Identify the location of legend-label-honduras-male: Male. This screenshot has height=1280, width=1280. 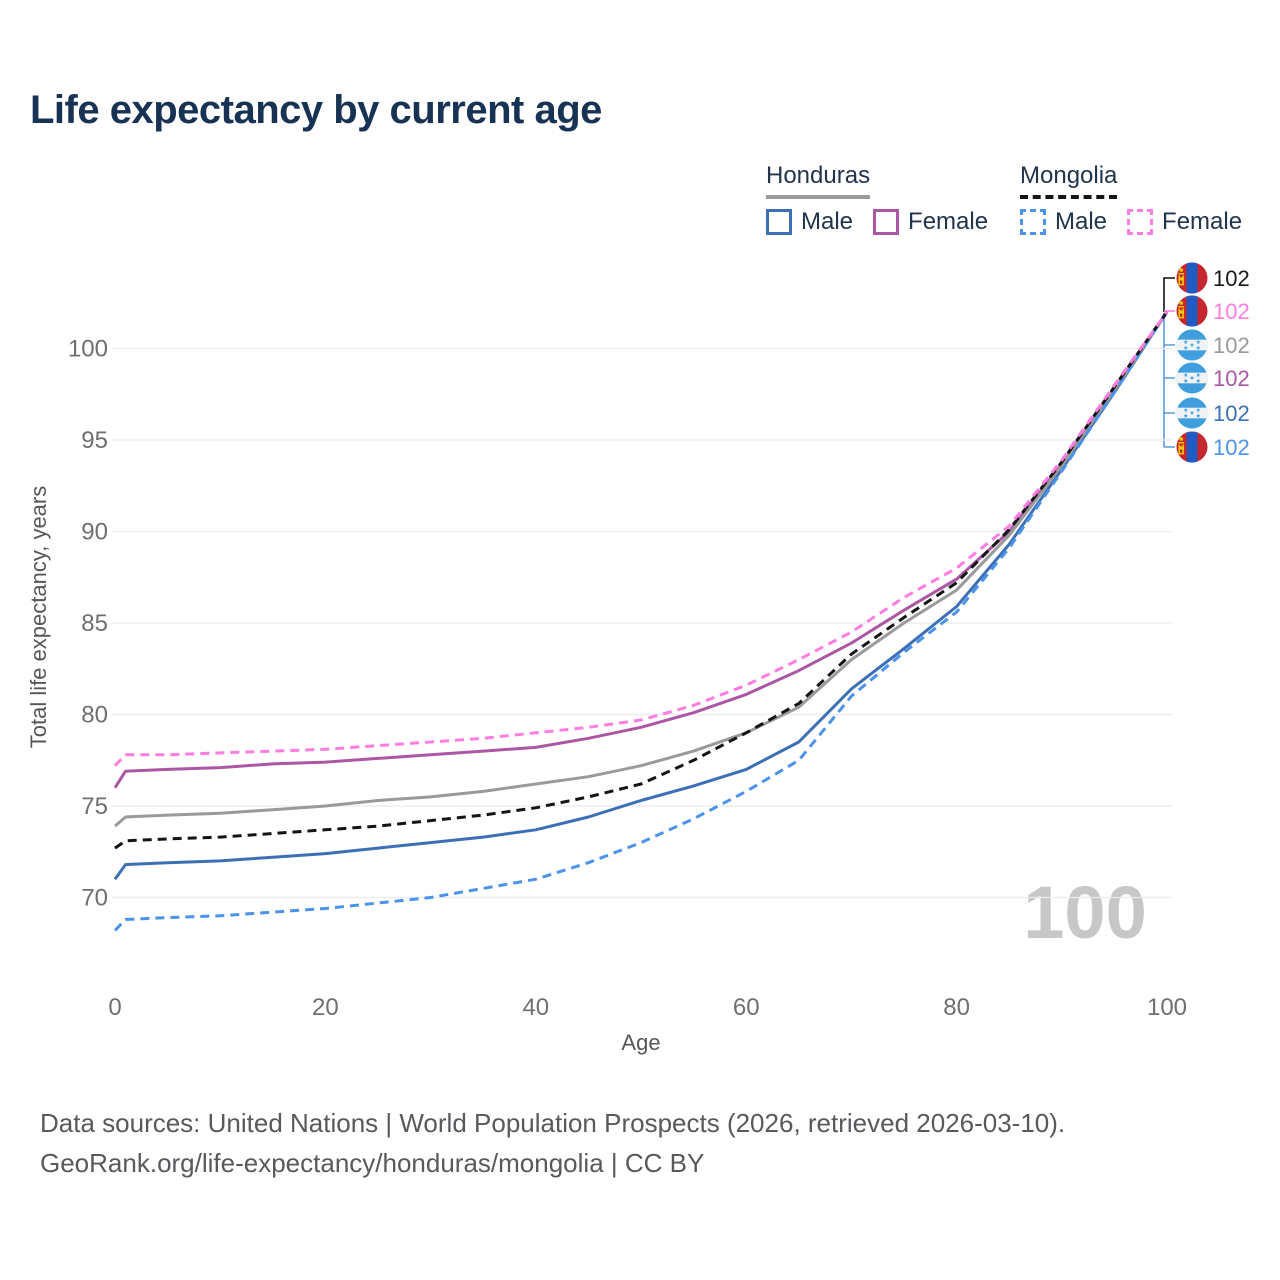
(827, 221).